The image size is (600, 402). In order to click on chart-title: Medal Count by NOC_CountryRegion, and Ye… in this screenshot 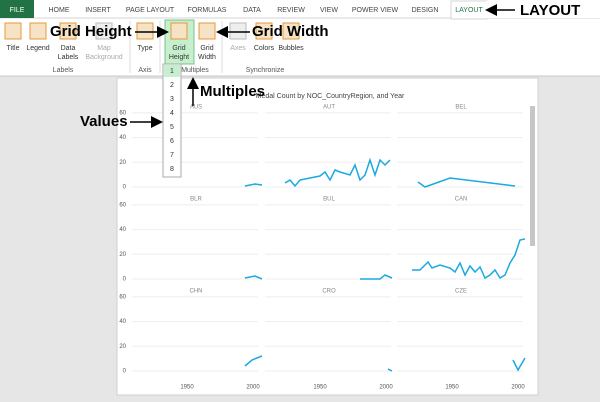, I will do `click(330, 96)`.